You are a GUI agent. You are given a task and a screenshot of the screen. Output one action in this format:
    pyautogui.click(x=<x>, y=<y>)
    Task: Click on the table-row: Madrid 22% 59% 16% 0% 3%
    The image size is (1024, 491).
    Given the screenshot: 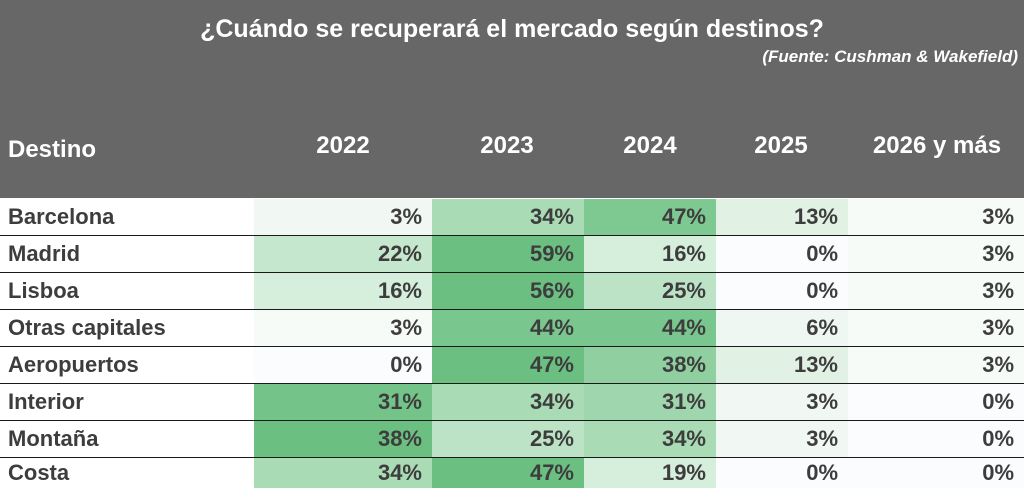 What is the action you would take?
    pyautogui.click(x=512, y=254)
    